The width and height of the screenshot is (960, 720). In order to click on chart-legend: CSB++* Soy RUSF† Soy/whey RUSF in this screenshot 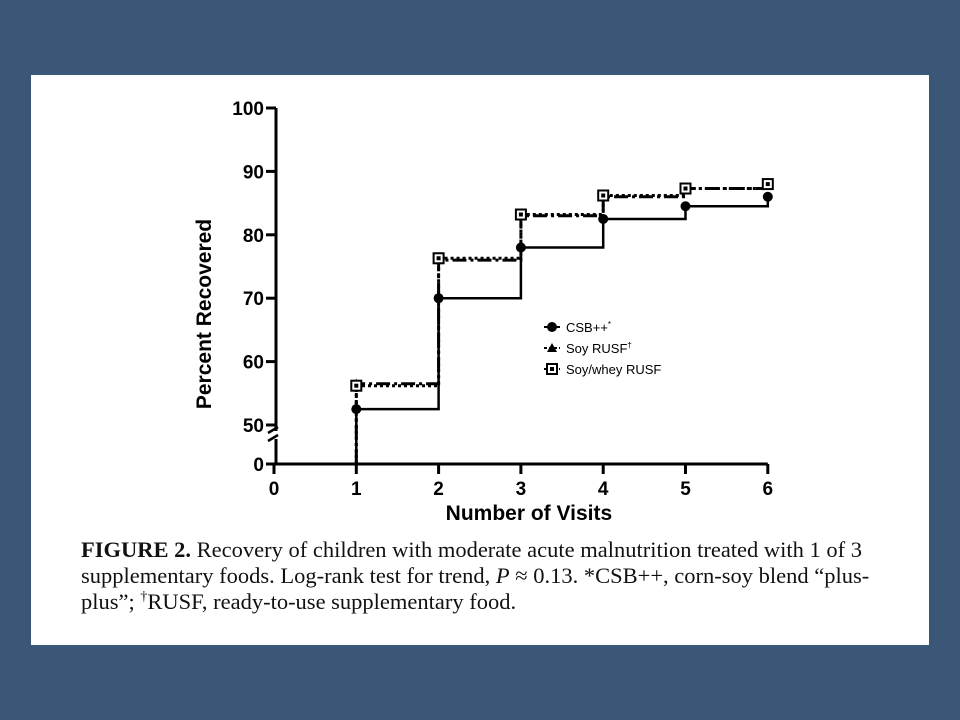, I will do `click(602, 348)`.